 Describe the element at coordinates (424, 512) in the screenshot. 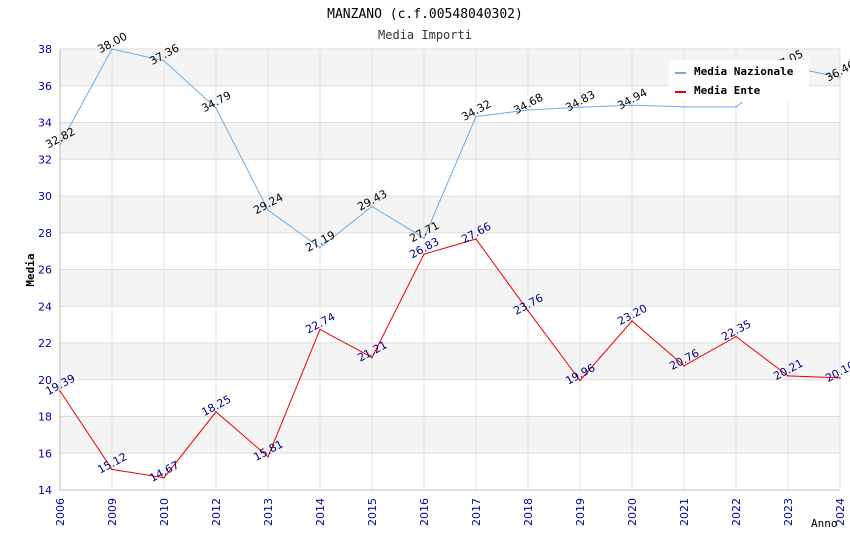

I see `x-tick-label: 2016` at that location.